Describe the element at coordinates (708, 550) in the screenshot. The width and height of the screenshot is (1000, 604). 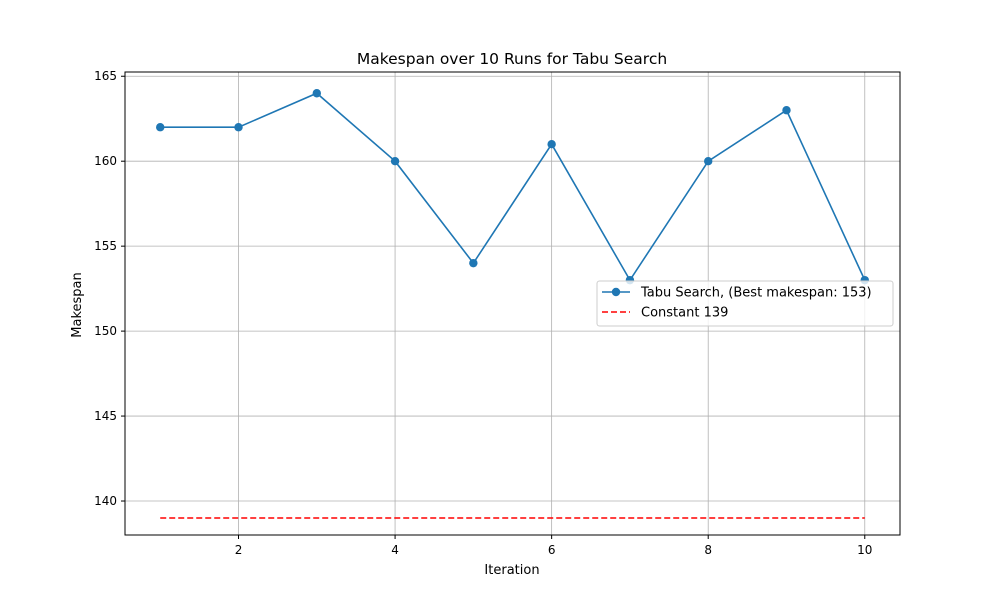
I see `x-tick-label: 8` at that location.